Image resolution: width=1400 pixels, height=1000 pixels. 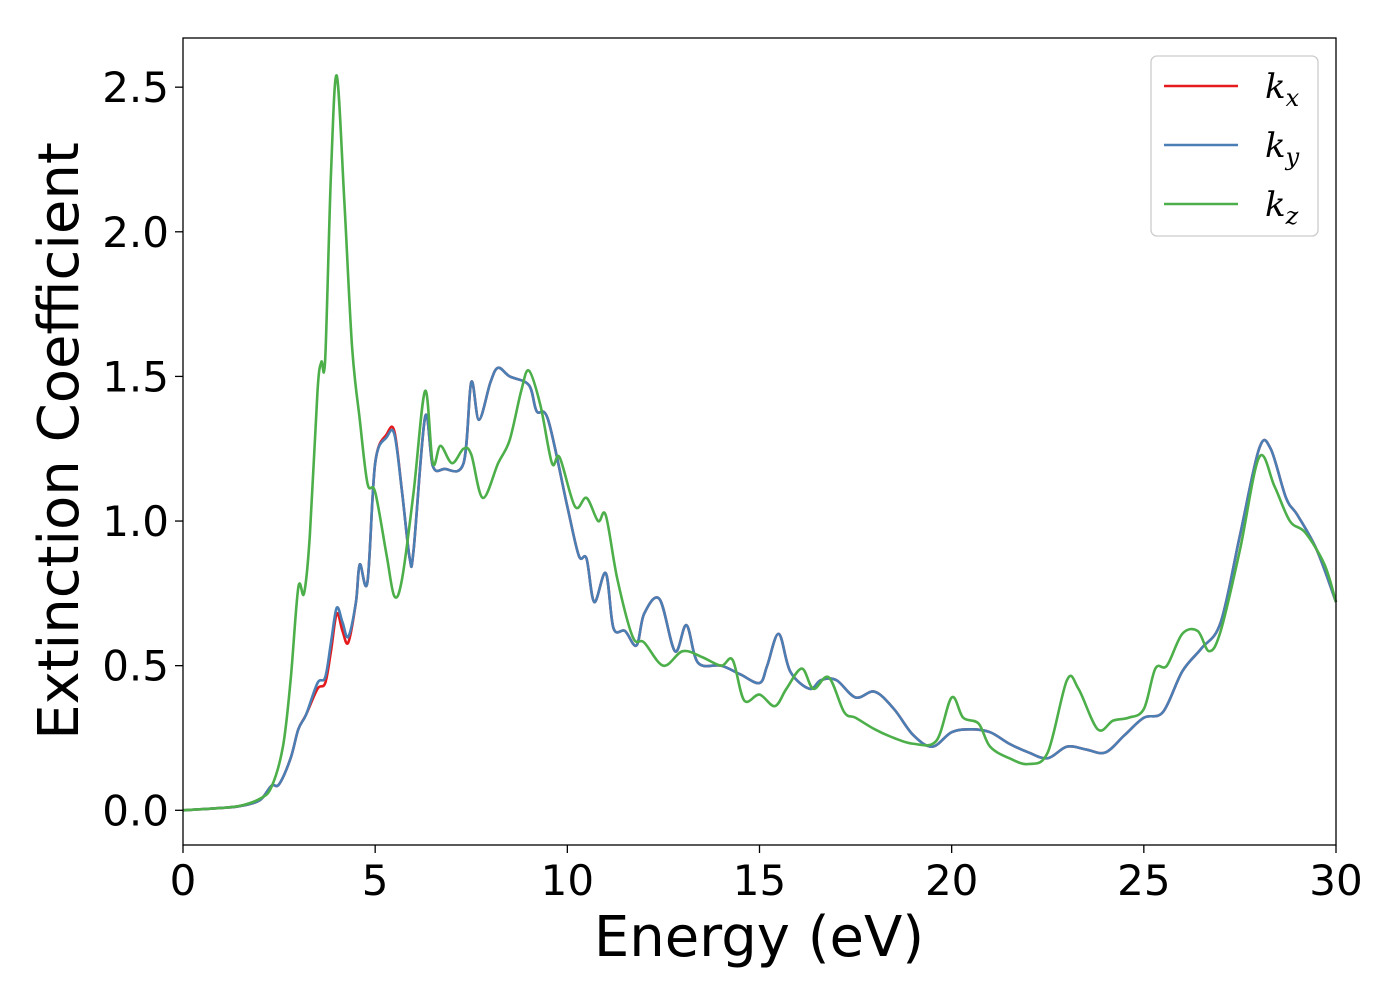 What do you see at coordinates (135, 666) in the screenshot?
I see `y-tick-label: 0.5` at bounding box center [135, 666].